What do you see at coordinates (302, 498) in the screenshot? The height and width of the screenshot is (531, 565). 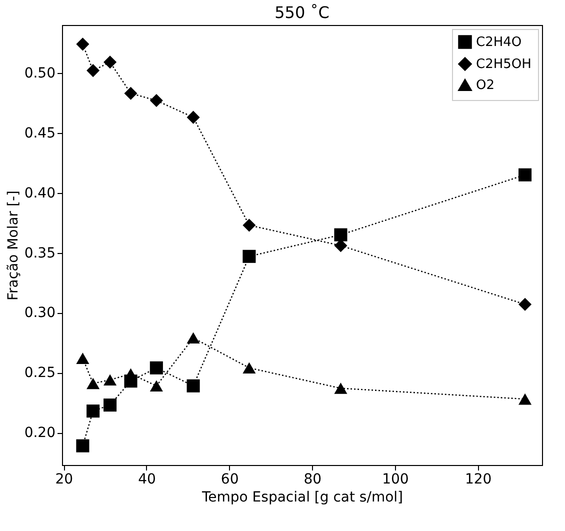 I see `x-axis-title: Tempo Espacial [g cat s/mol]` at bounding box center [302, 498].